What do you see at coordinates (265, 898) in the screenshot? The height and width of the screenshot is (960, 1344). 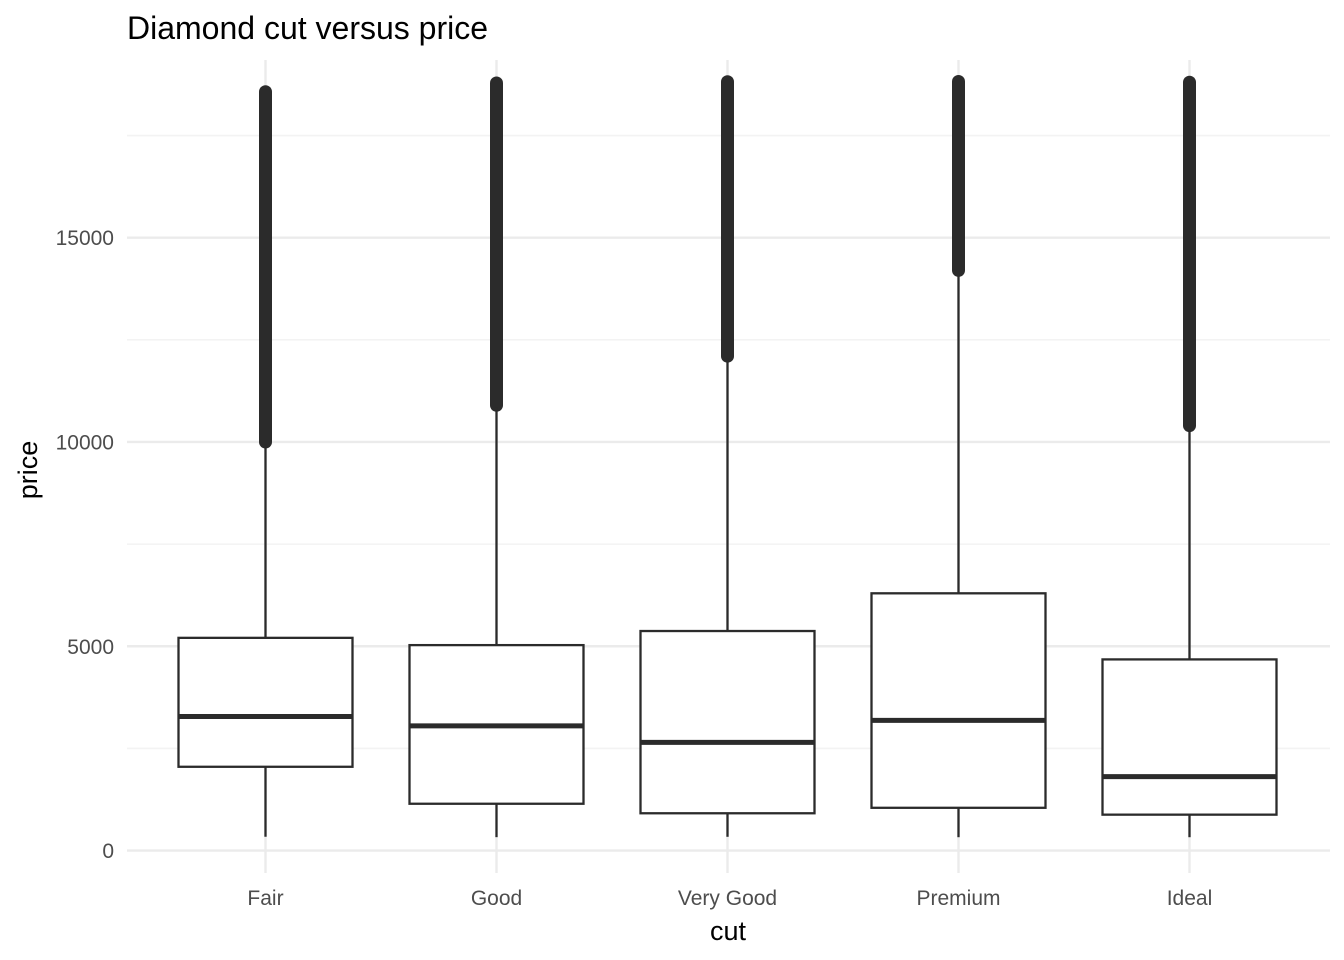 I see `x-tick-label: Fair` at bounding box center [265, 898].